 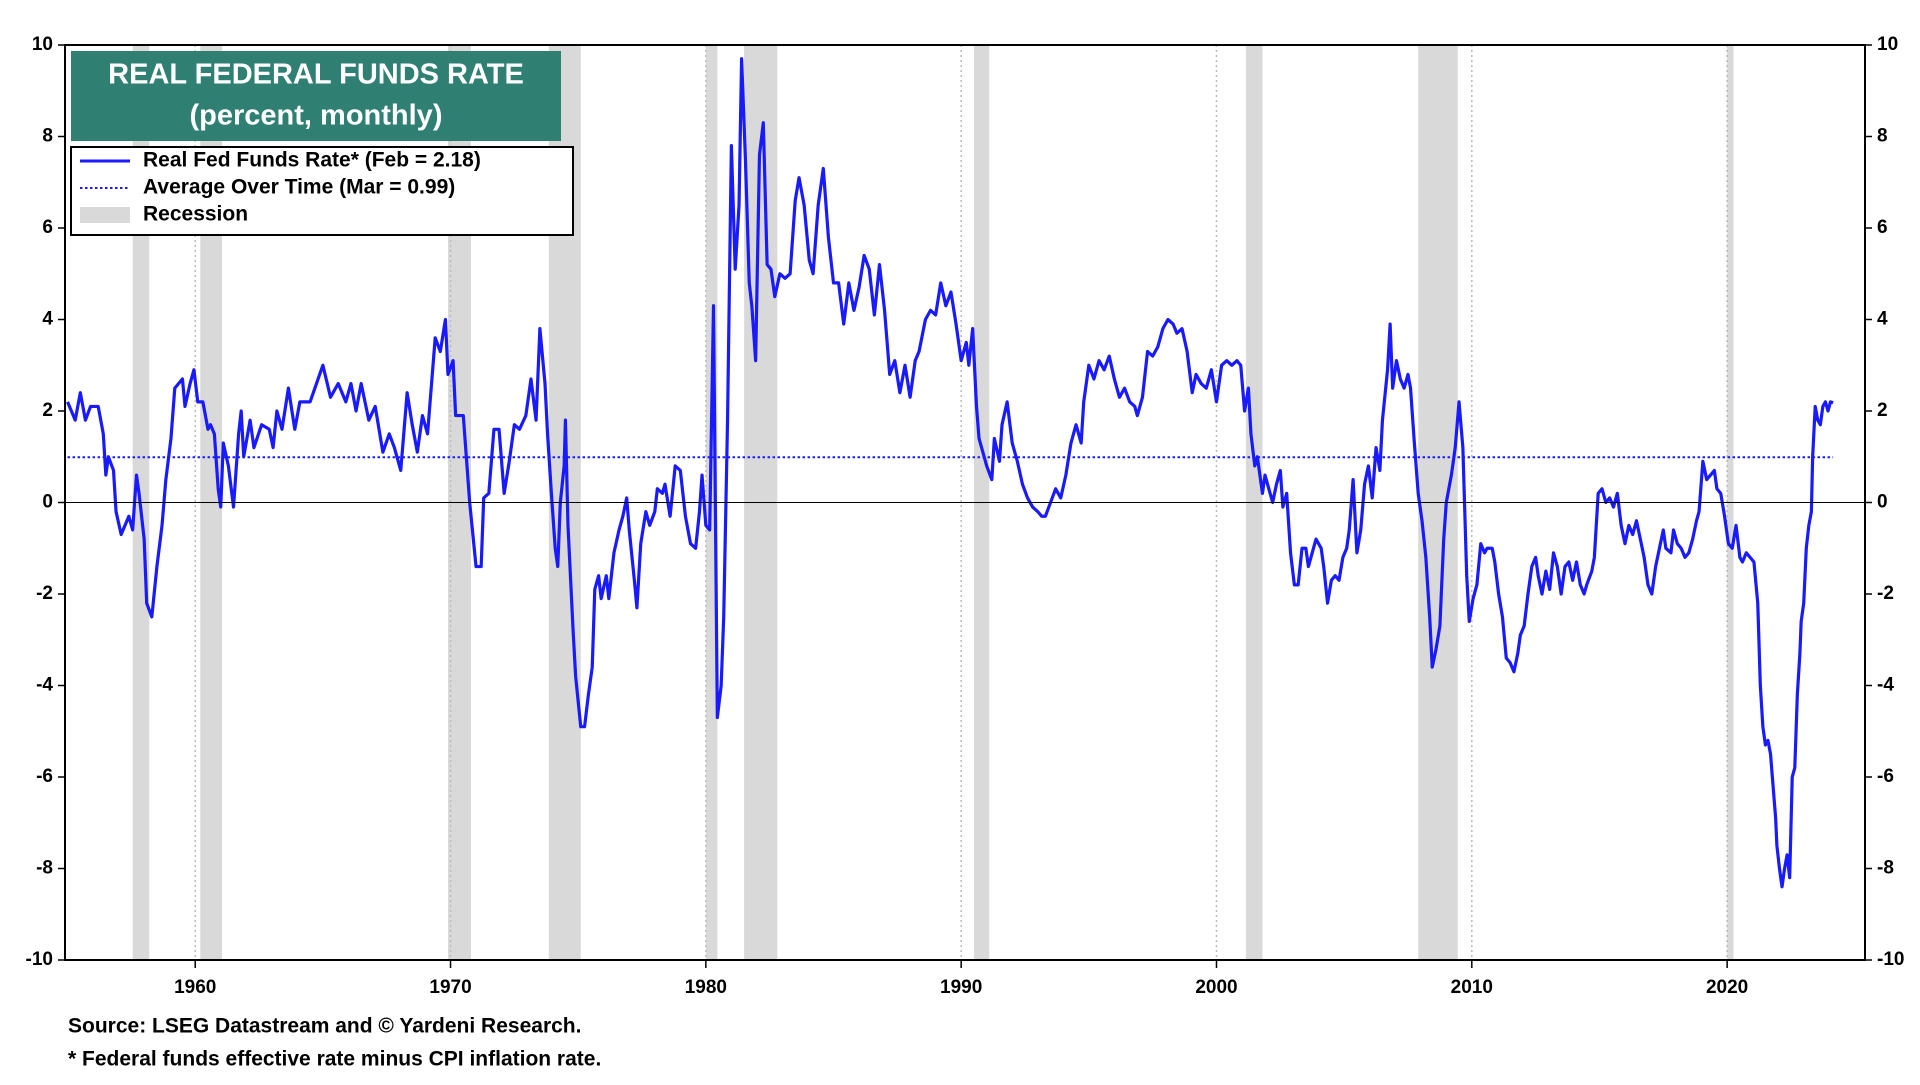 I want to click on y-tick-label: 10, so click(x=42, y=44).